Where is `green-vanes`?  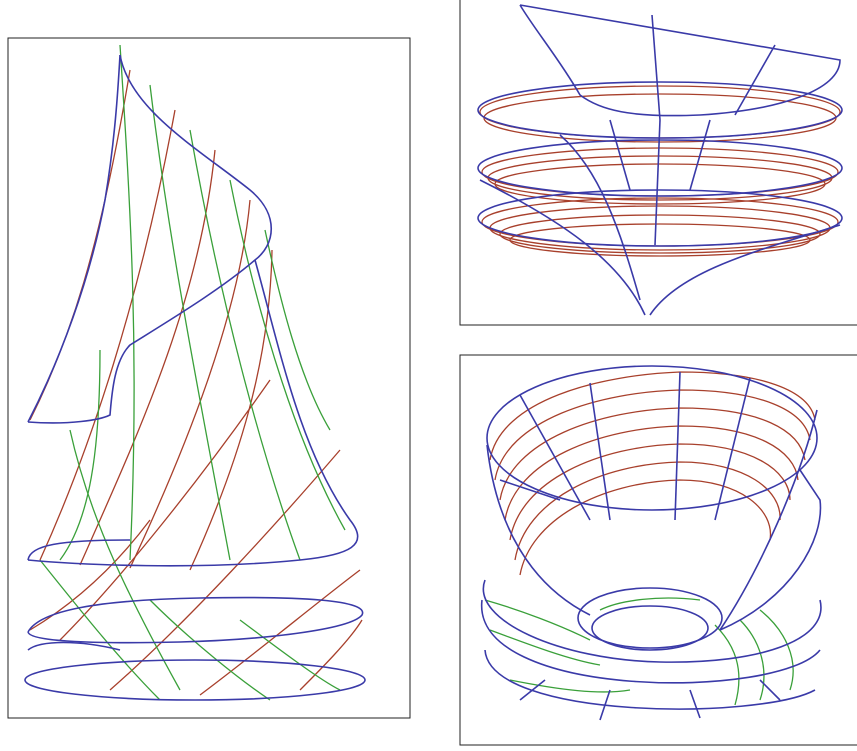 green-vanes is located at coordinates (639, 651).